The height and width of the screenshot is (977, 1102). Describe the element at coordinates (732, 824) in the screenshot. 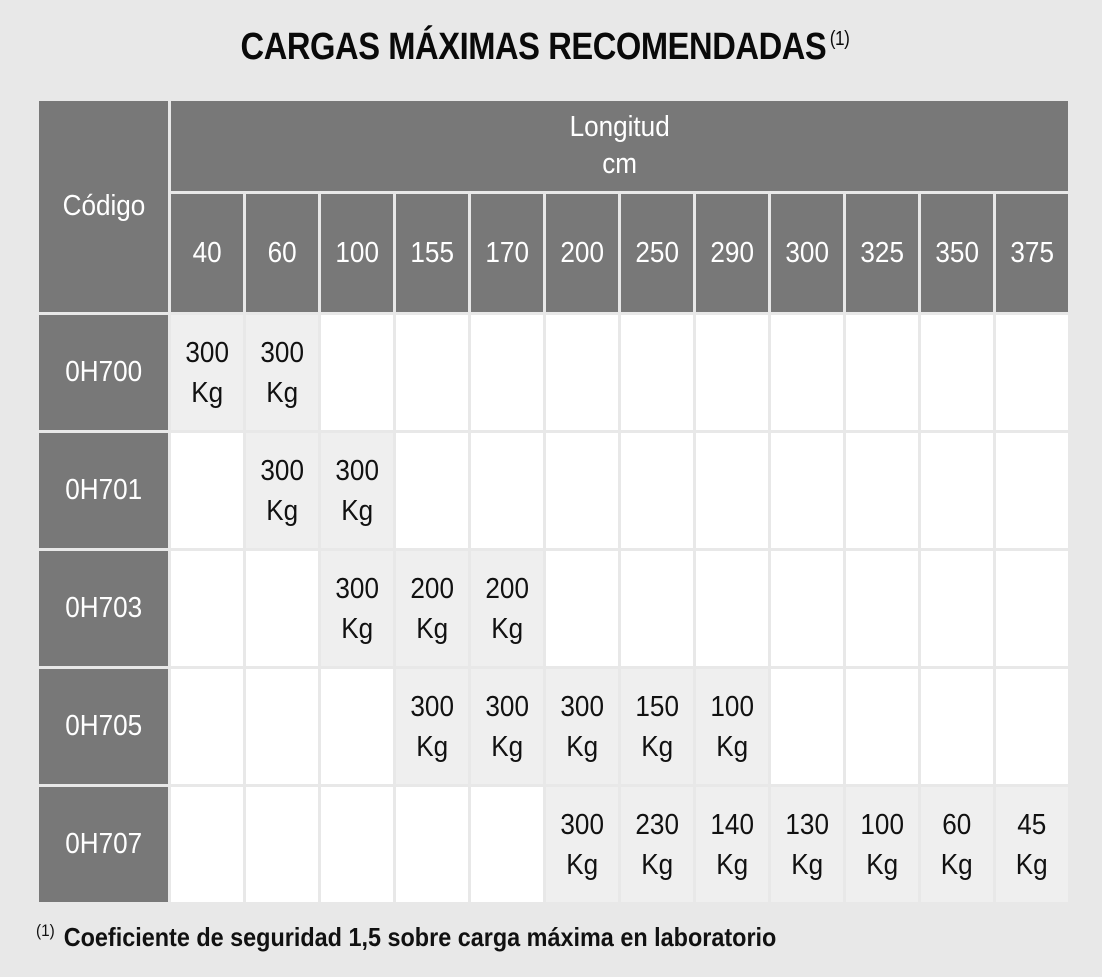

I see `load-value: 140` at that location.